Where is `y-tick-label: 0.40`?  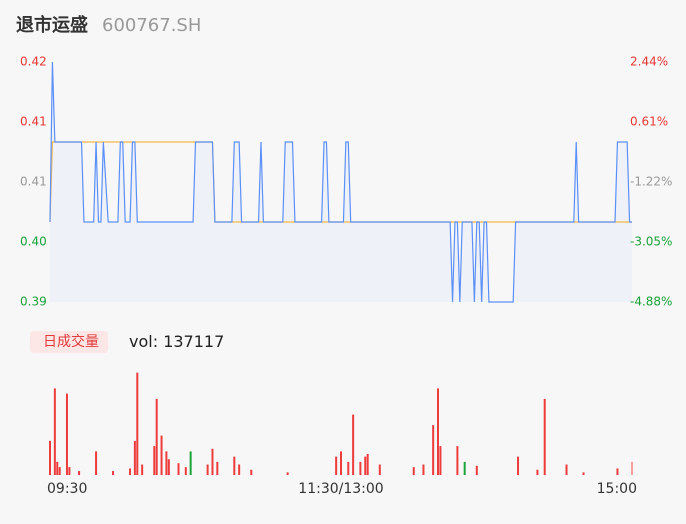 y-tick-label: 0.40 is located at coordinates (33, 242).